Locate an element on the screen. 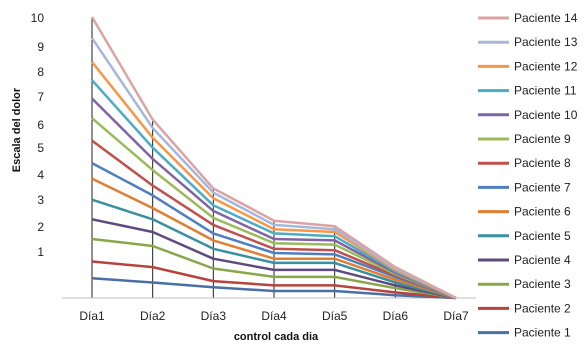 The width and height of the screenshot is (587, 345). x-tick-label: Día2 is located at coordinates (153, 316).